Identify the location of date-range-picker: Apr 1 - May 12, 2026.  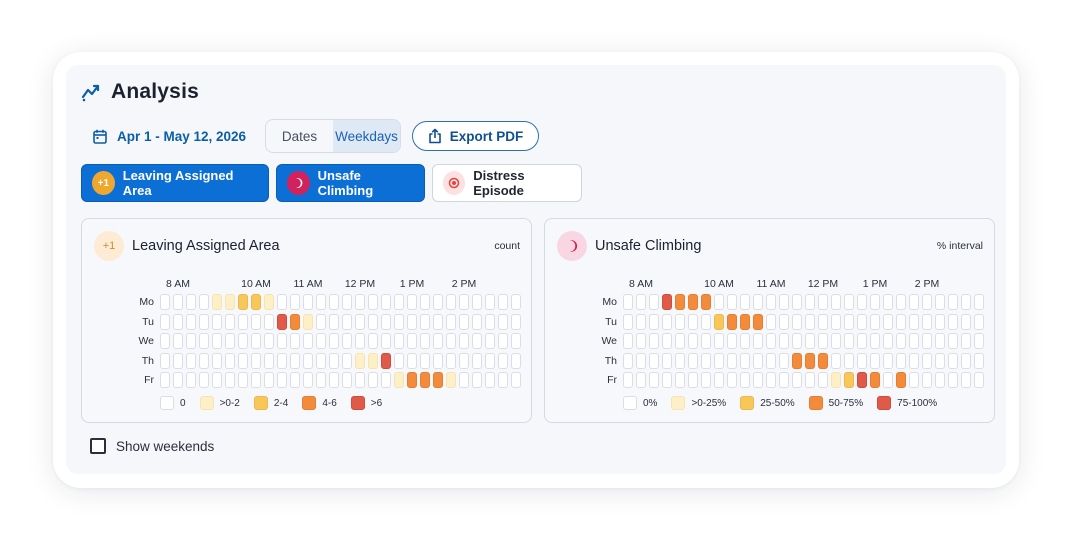
(169, 136).